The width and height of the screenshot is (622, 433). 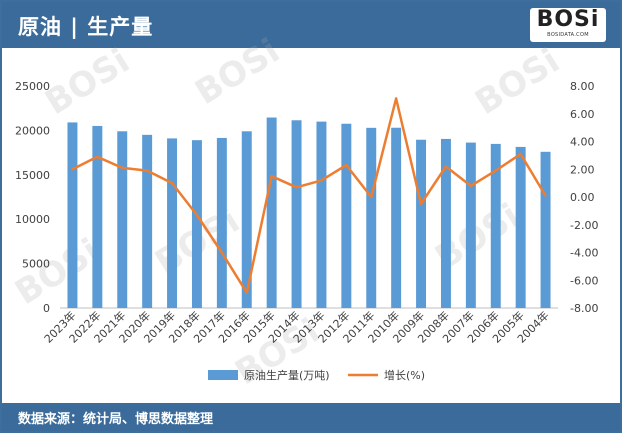 I want to click on y-left-tick-label: 0, so click(x=46, y=308).